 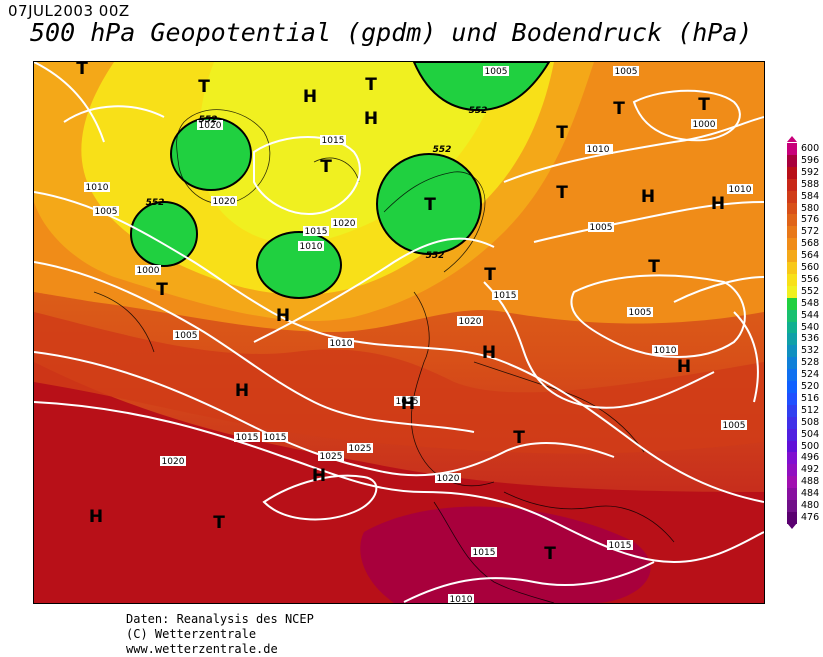 I want to click on isobar-label: 1000, so click(x=704, y=124).